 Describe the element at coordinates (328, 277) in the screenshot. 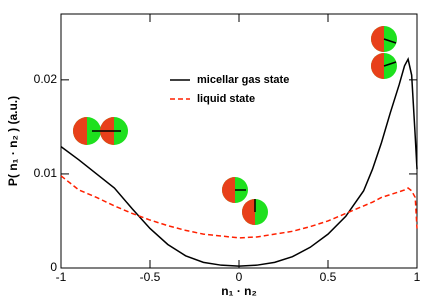

I see `x-tick-label: 0.5` at that location.